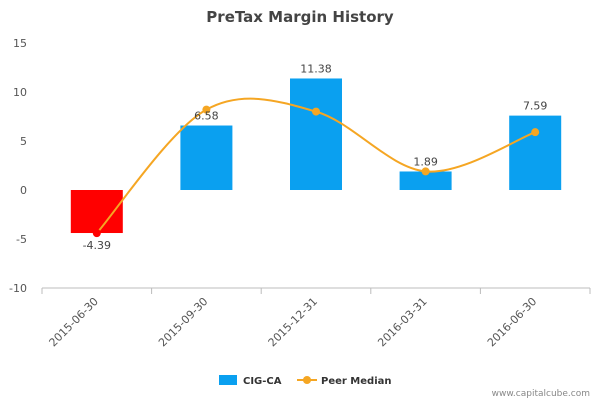 This screenshot has width=600, height=400. What do you see at coordinates (402, 322) in the screenshot?
I see `x-tick-label: 2016-03-31` at bounding box center [402, 322].